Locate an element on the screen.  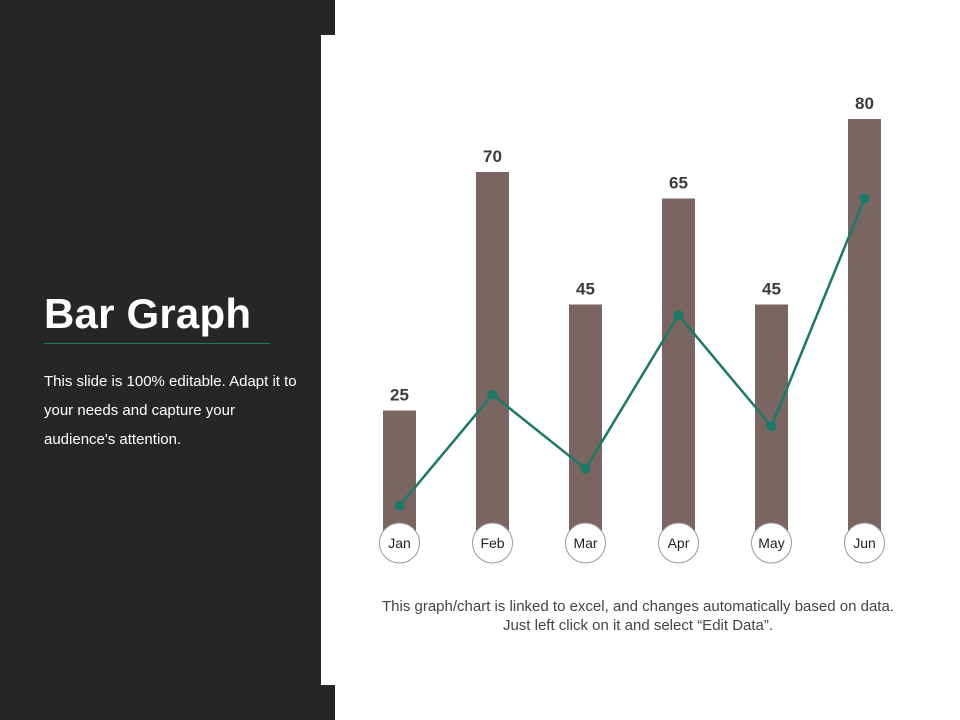
month-label: May is located at coordinates (771, 543).